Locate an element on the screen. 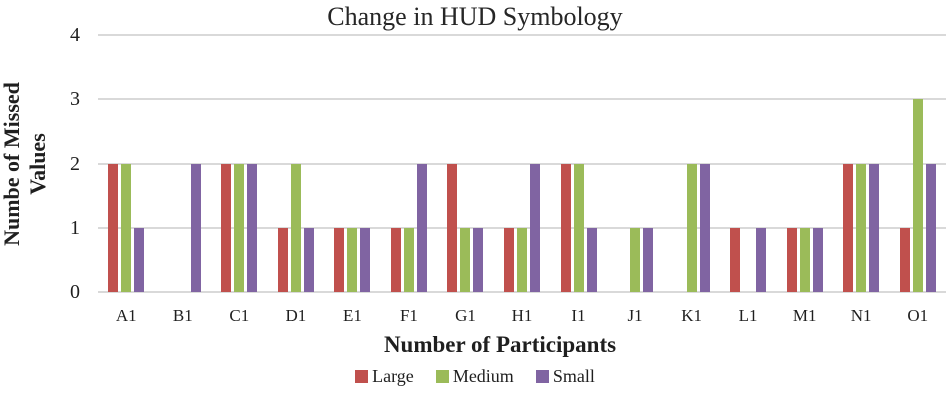 The image size is (950, 404). legend-item-medium: Medium is located at coordinates (474, 376).